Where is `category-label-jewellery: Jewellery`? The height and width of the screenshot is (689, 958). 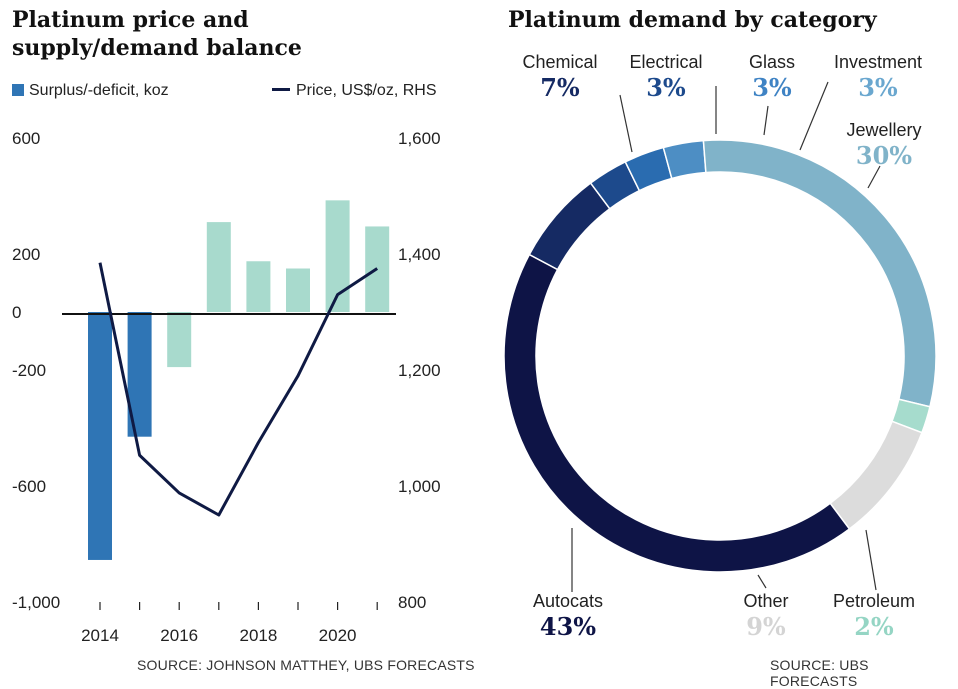
category-label-jewellery: Jewellery is located at coordinates (883, 130).